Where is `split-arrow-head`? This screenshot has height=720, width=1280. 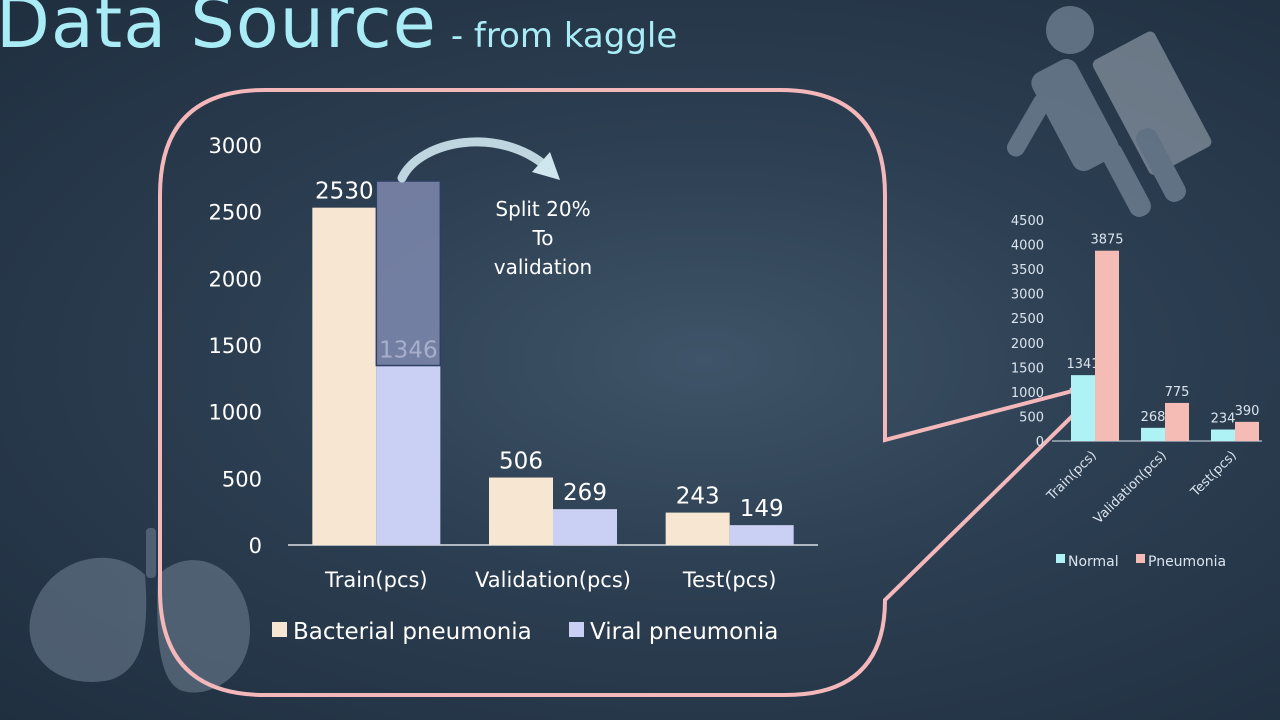 split-arrow-head is located at coordinates (546, 166).